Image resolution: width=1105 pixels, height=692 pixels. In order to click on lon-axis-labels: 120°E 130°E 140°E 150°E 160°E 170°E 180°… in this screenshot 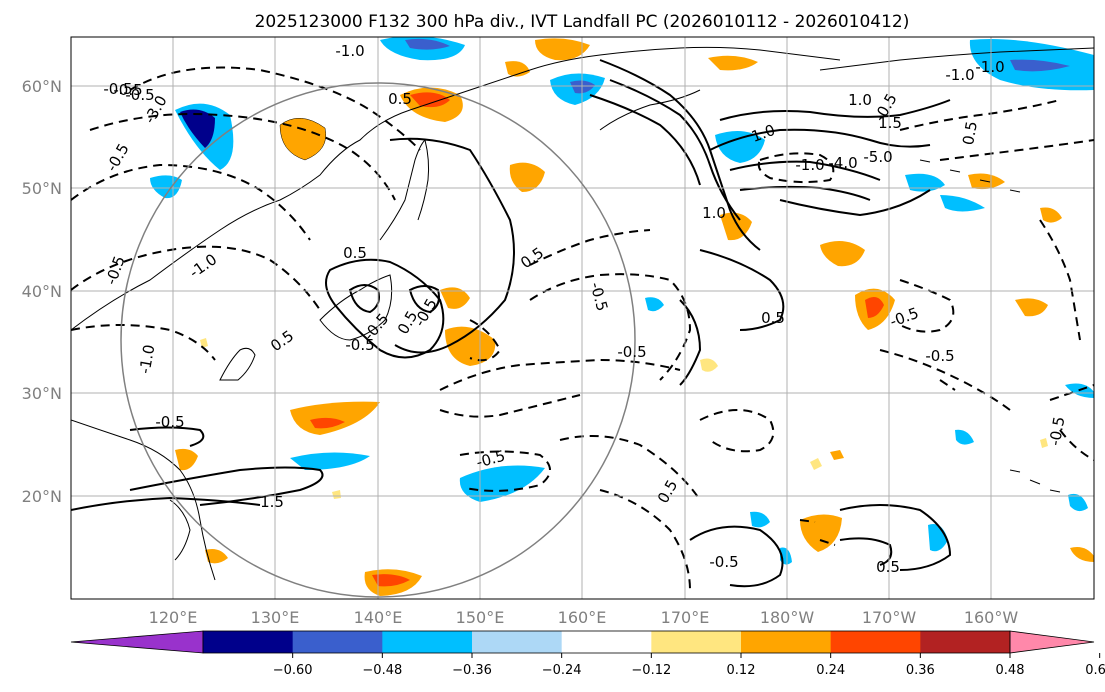, I will do `click(584, 617)`.